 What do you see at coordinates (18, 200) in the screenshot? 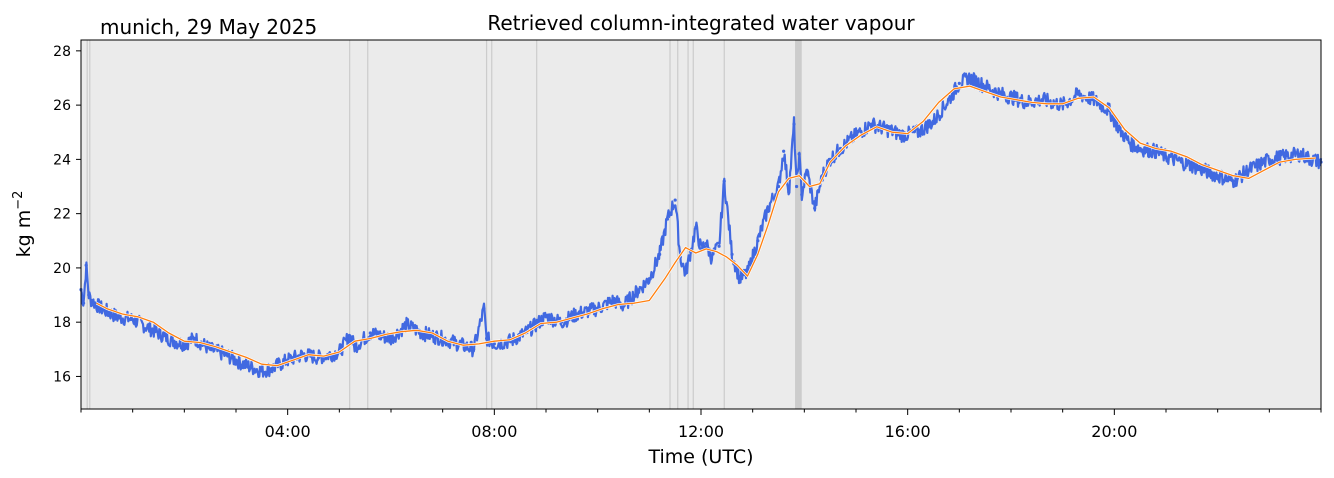
I see `y-axis-label-sup: −2` at bounding box center [18, 200].